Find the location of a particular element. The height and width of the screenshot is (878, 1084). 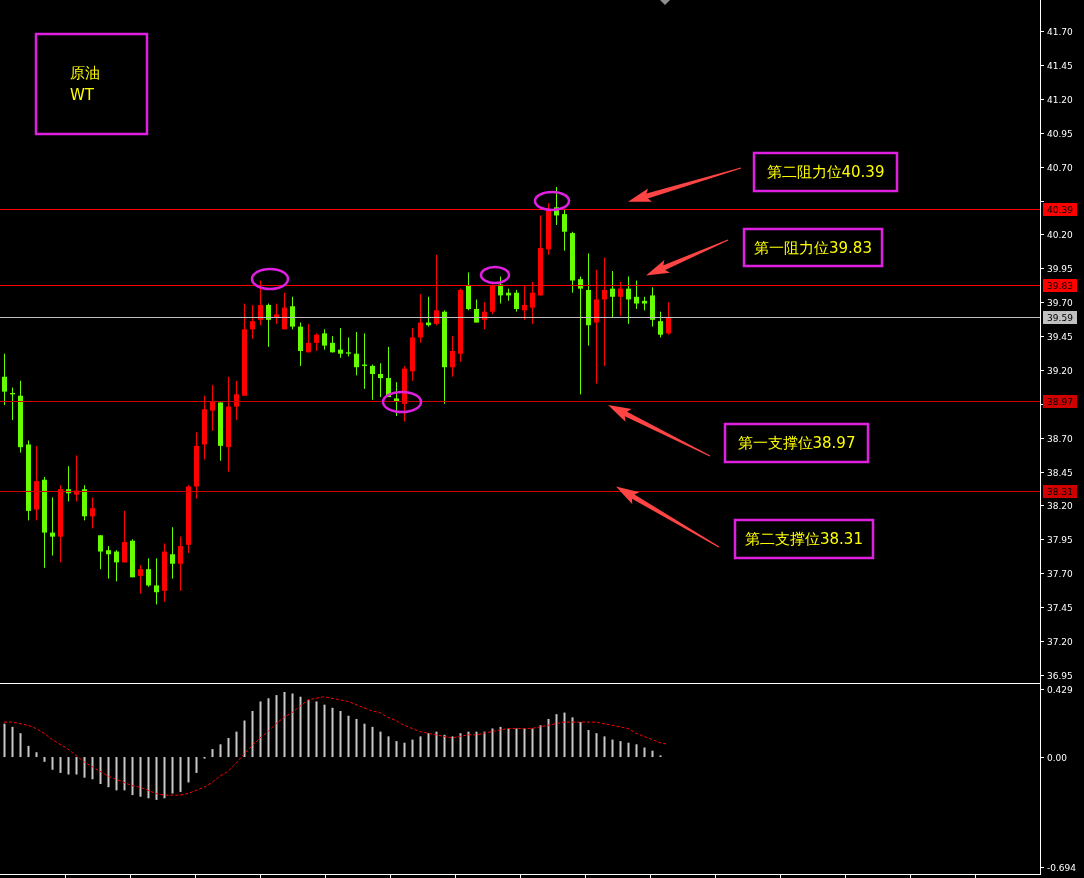

ref-line-label: 39.59 is located at coordinates (1060, 317).